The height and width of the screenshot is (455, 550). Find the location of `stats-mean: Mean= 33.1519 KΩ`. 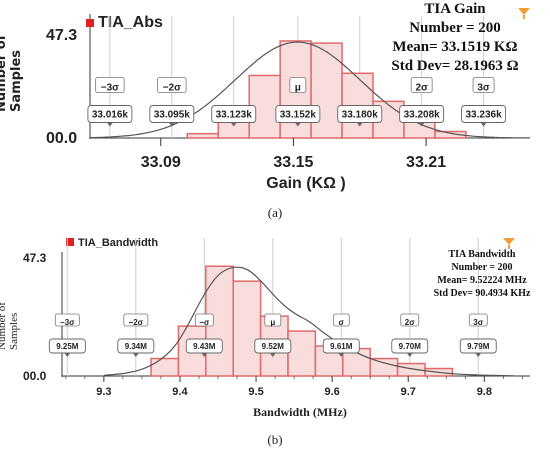

stats-mean: Mean= 33.1519 KΩ is located at coordinates (454, 47).